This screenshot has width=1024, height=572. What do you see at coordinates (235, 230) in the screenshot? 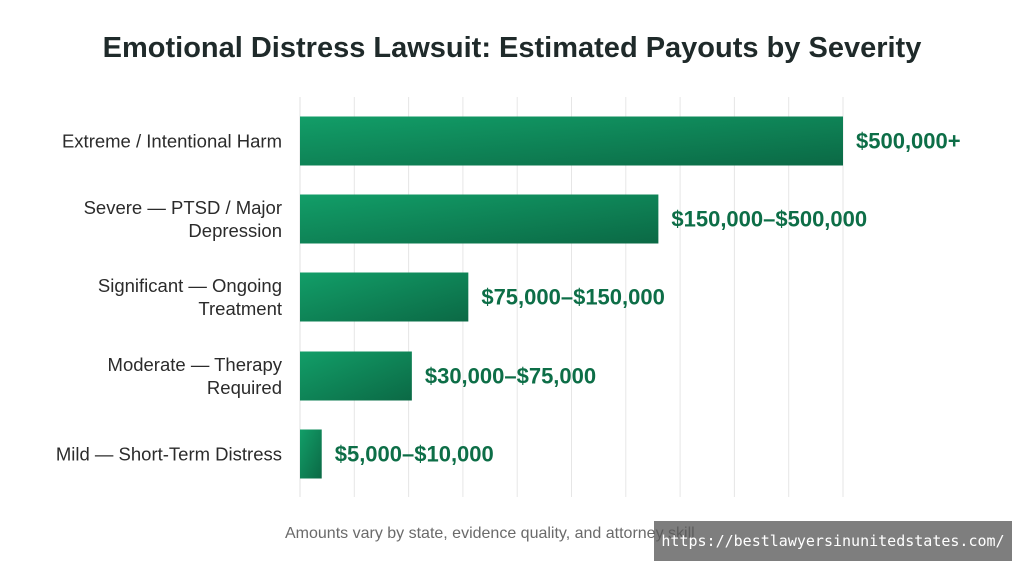
I see `category-label: Depression` at bounding box center [235, 230].